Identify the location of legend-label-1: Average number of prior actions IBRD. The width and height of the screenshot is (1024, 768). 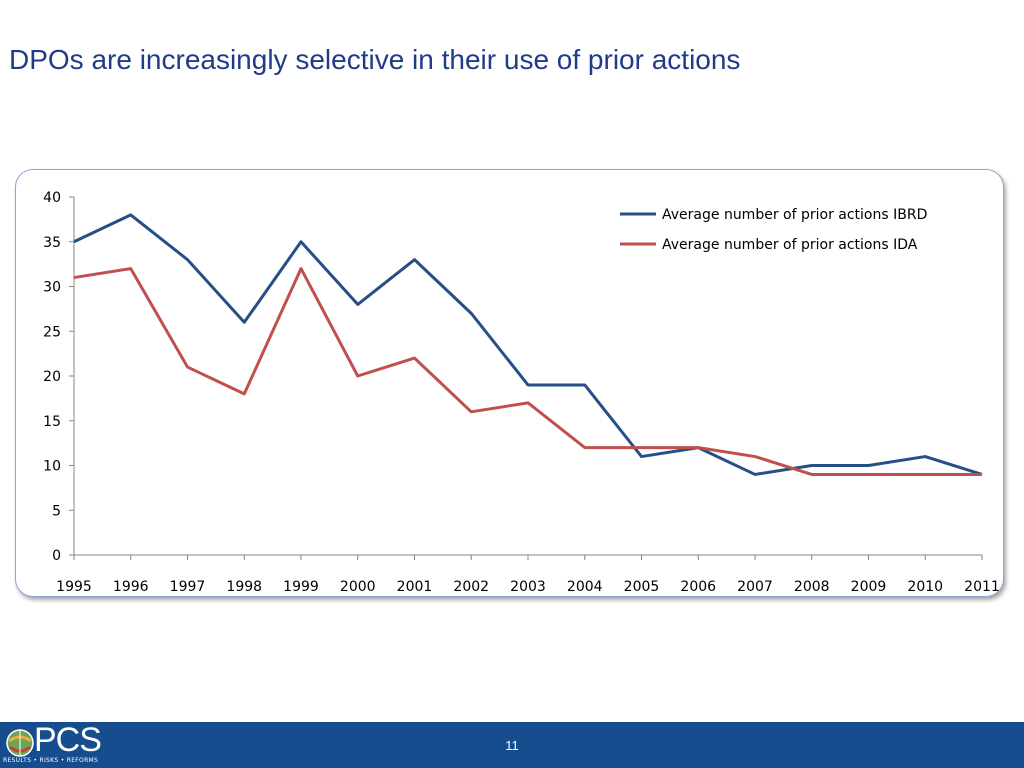
(794, 215).